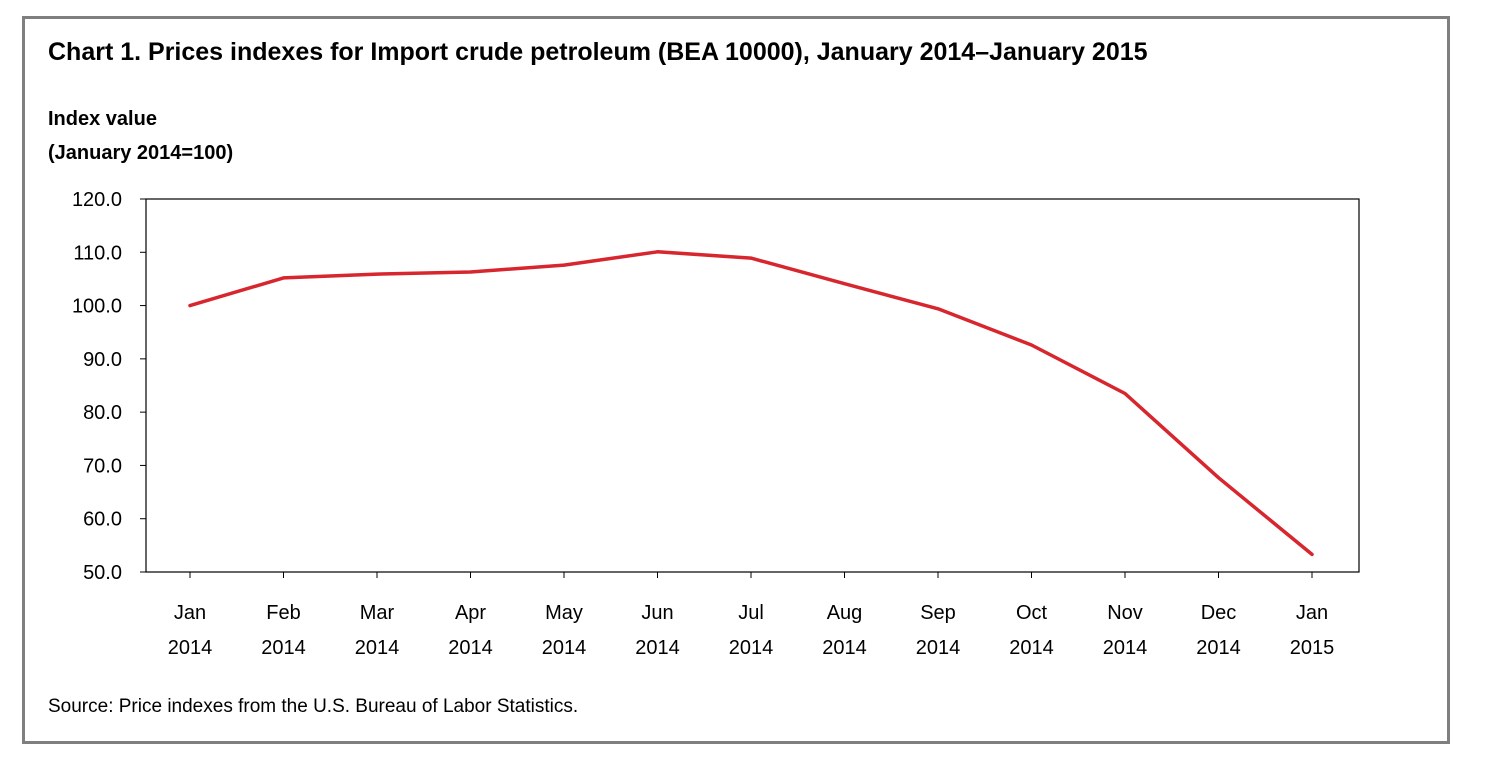 Image resolution: width=1486 pixels, height=772 pixels. I want to click on y-axis: 120.0 110.0 100.0 90.0 80.0 70.0 60.0 50.0, so click(109, 386).